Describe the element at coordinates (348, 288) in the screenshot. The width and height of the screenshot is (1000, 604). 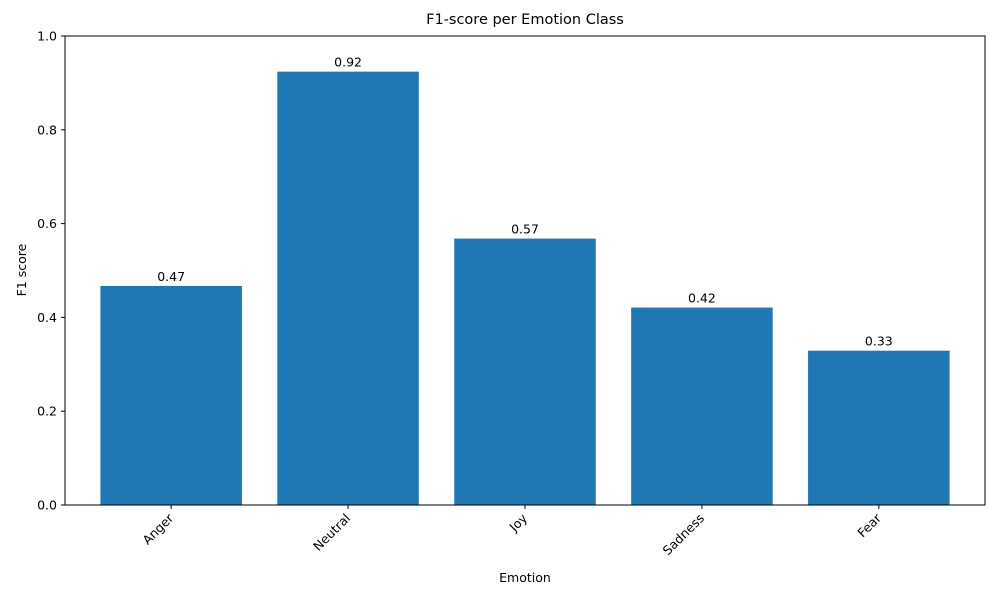
I see `bar-neutral` at that location.